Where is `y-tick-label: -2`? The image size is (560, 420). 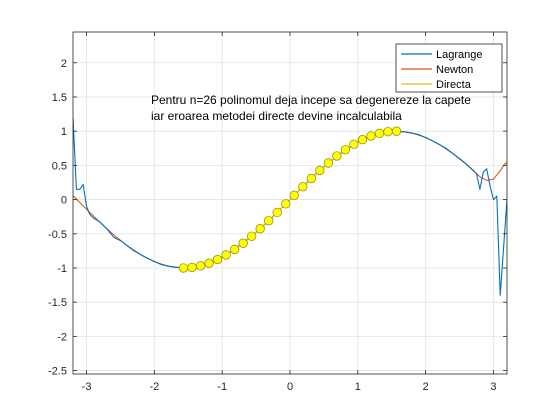 y-tick-label: -2 is located at coordinates (62, 337).